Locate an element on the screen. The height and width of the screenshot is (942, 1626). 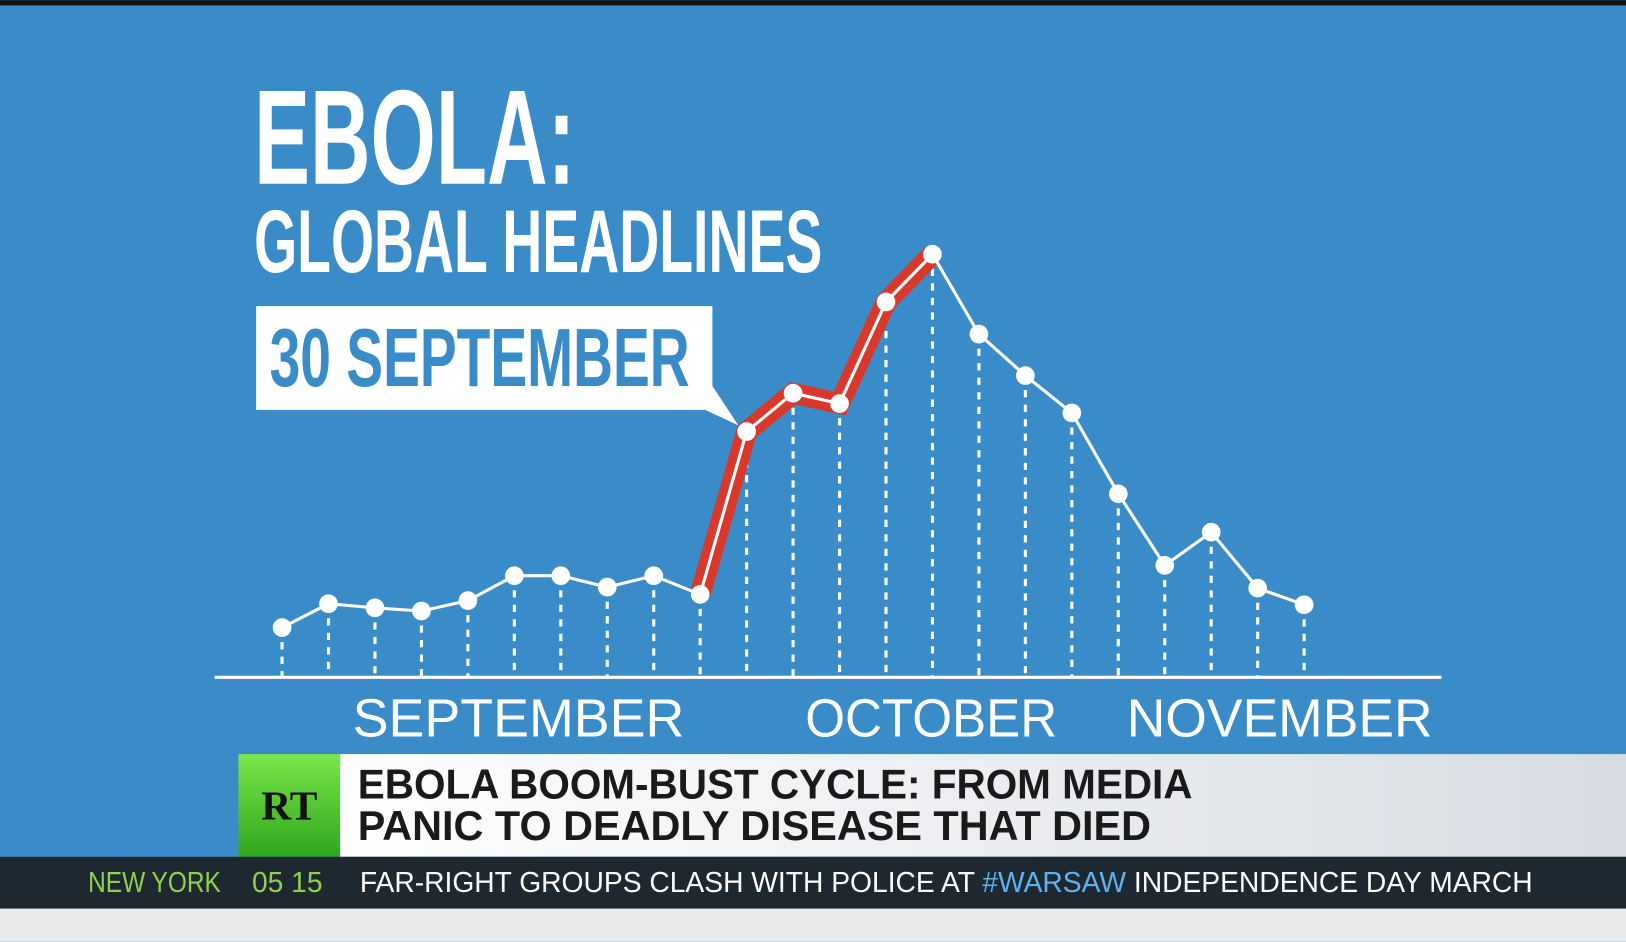
headline-band is located at coordinates (983, 805).